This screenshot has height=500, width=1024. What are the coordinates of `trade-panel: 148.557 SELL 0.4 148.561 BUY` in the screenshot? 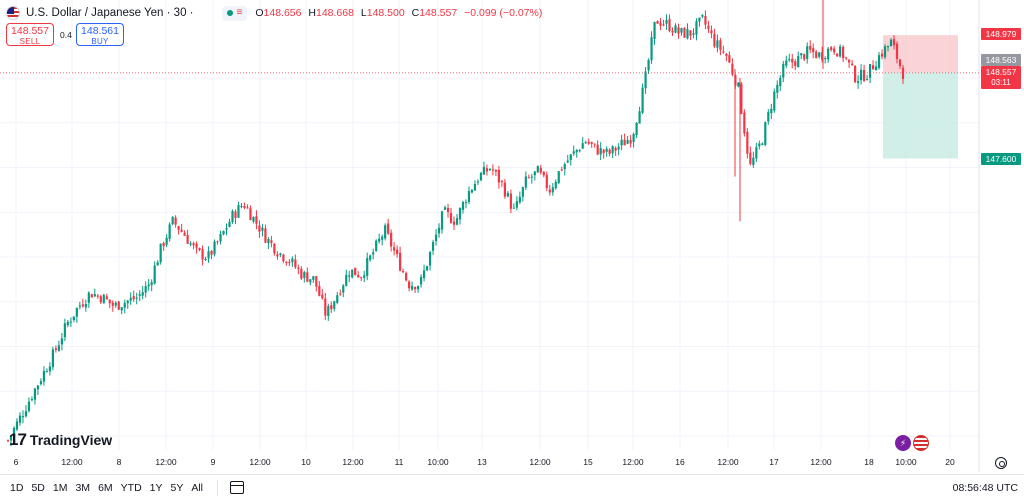 It's located at (65, 34).